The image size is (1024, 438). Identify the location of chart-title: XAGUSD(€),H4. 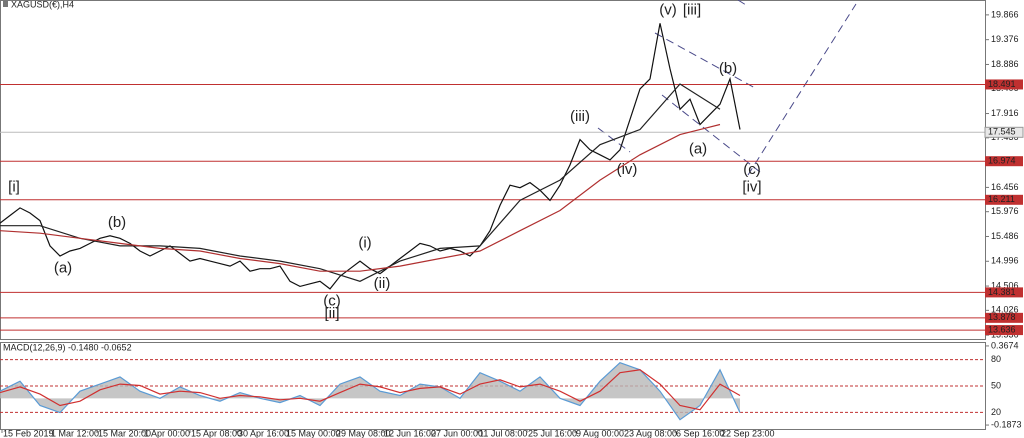
(42, 4).